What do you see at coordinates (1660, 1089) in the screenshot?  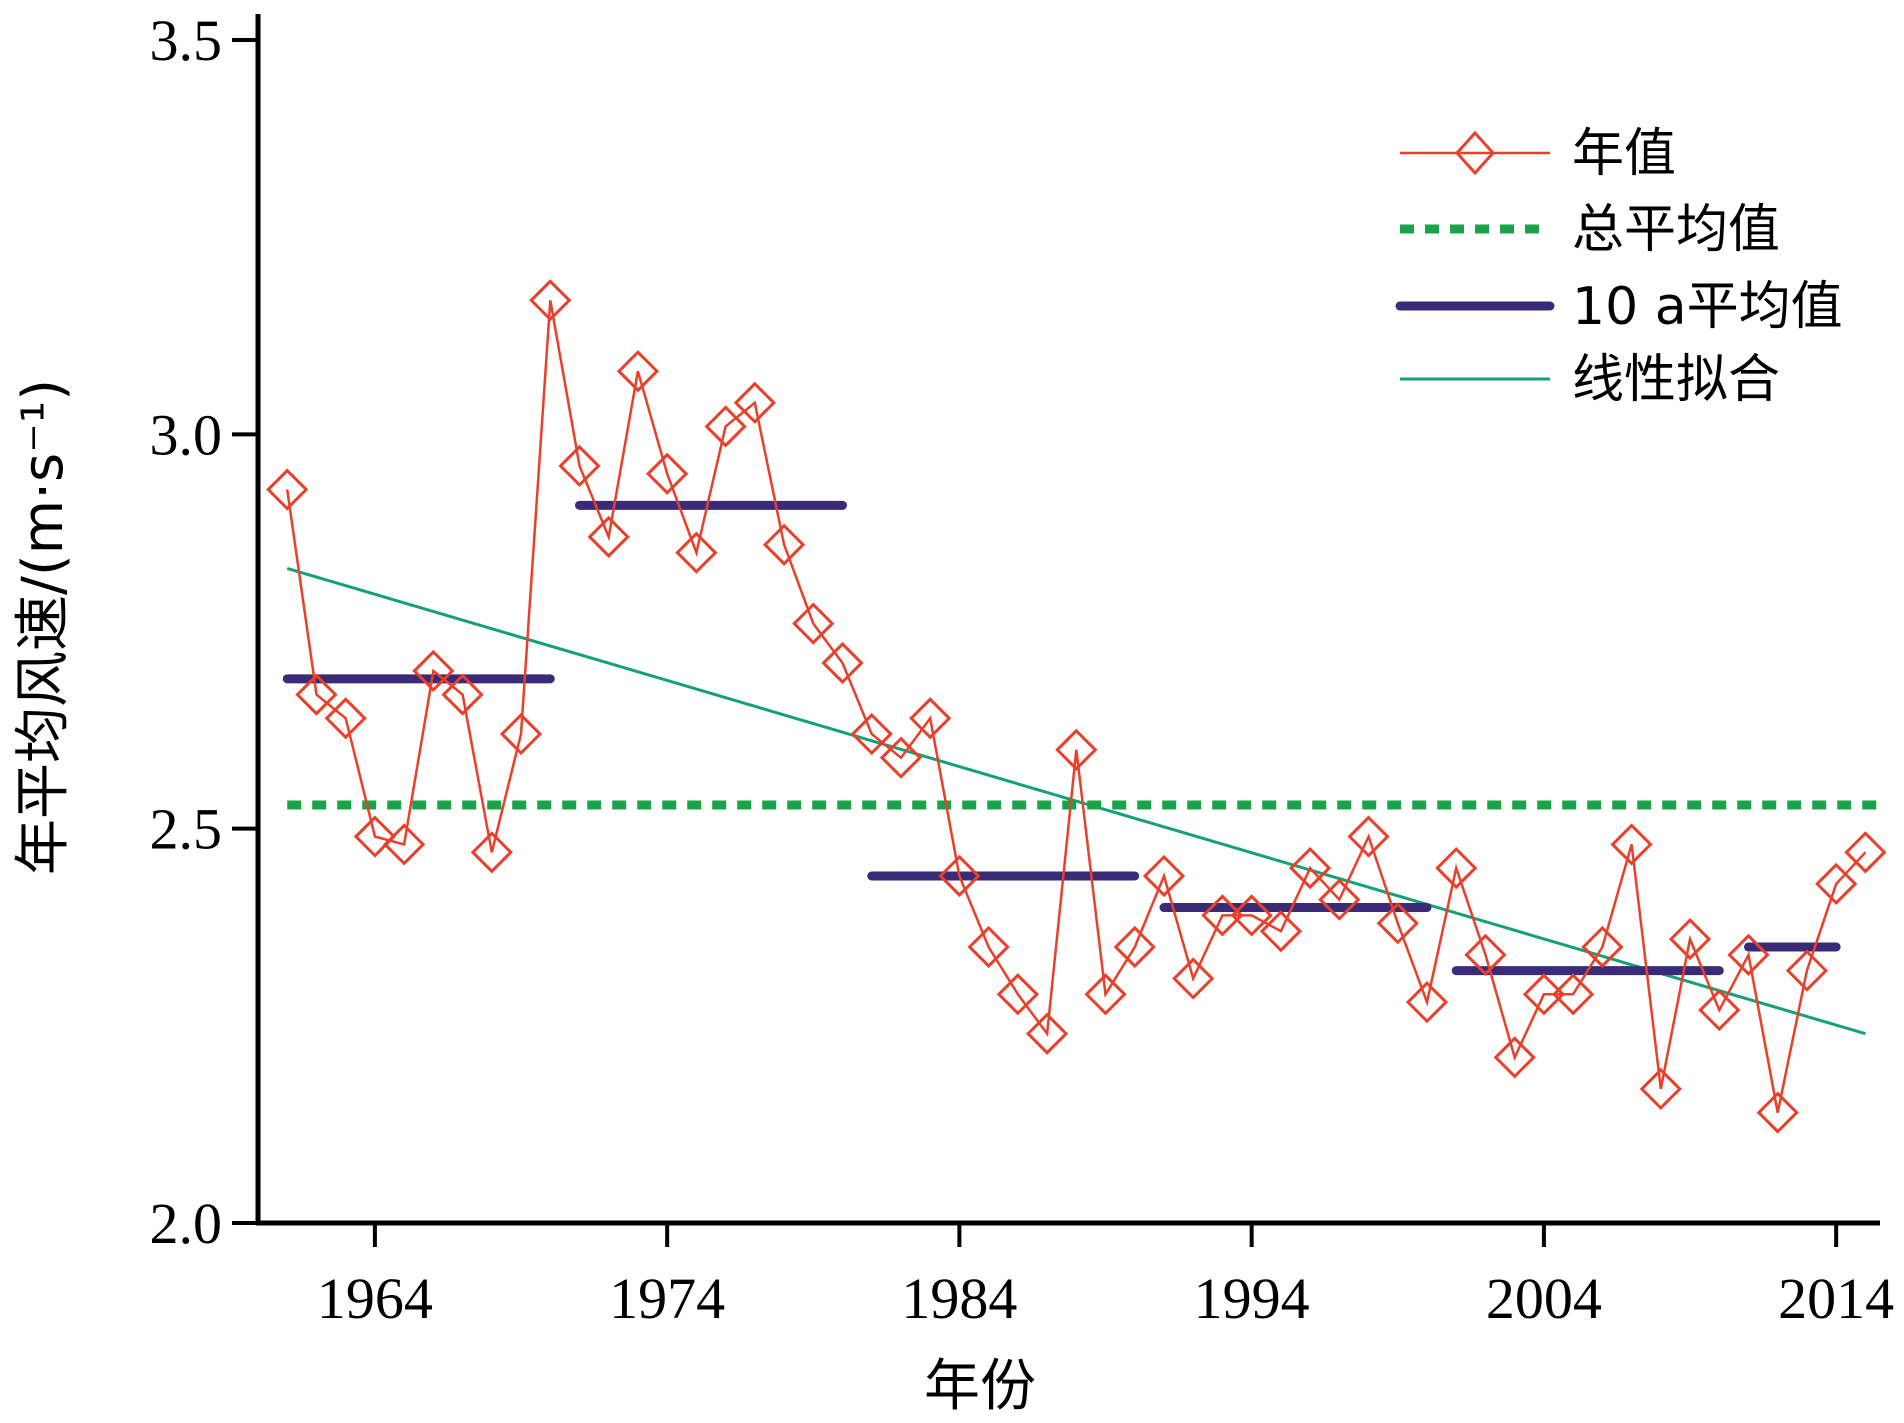 I see `annual-point-2008` at bounding box center [1660, 1089].